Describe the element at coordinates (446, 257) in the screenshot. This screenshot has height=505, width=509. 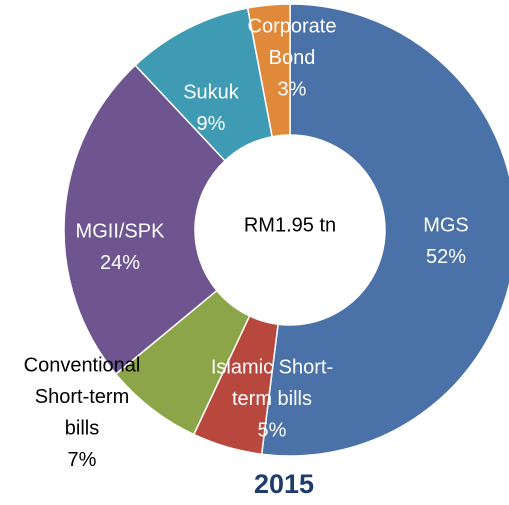
I see `slice-value-label: 52%` at that location.